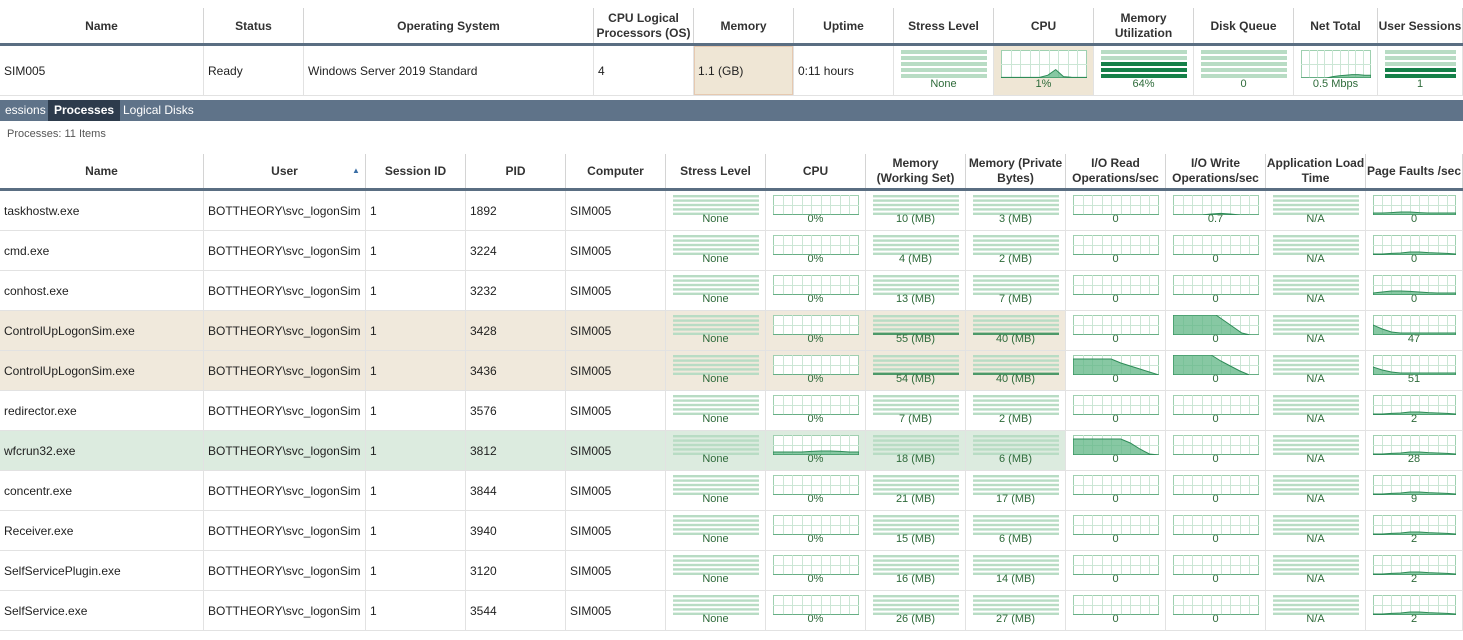 Image resolution: width=1463 pixels, height=640 pixels. Describe the element at coordinates (516, 331) in the screenshot. I see `process-pid-cell: 3428` at that location.